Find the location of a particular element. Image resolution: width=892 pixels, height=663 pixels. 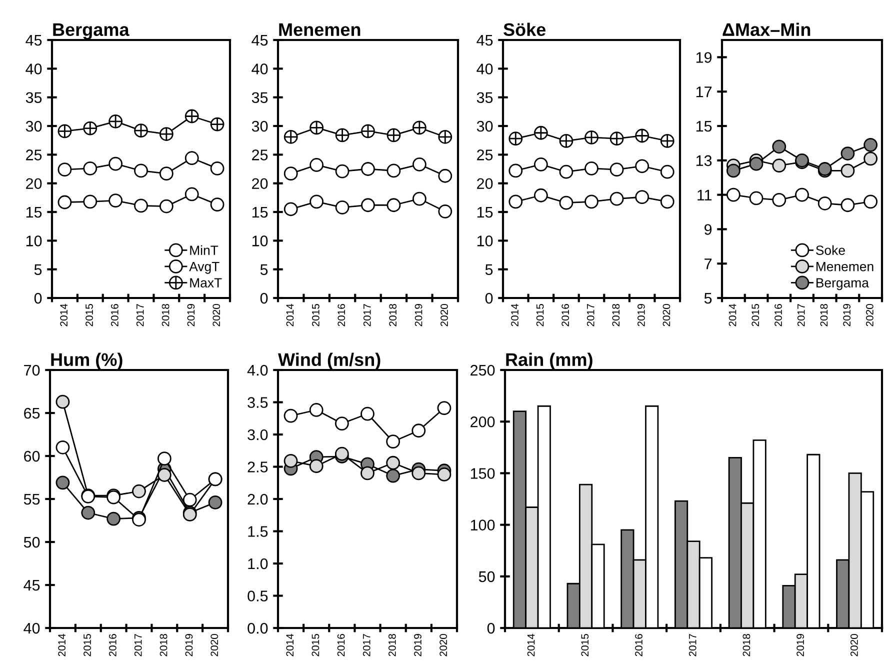

y-tick-label: 70 is located at coordinates (32, 370).